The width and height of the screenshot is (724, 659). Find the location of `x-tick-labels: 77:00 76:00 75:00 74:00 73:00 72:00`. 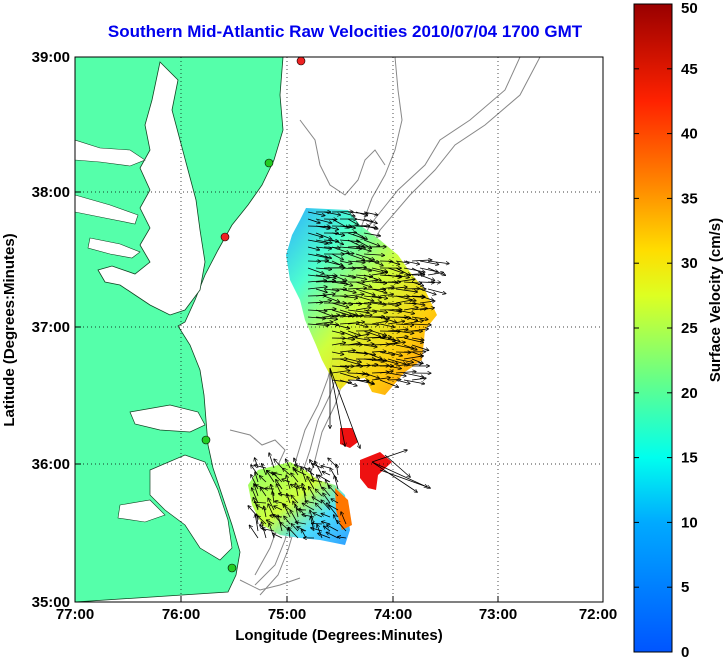

x-tick-labels: 77:00 76:00 75:00 74:00 73:00 72:00 is located at coordinates (336, 614).